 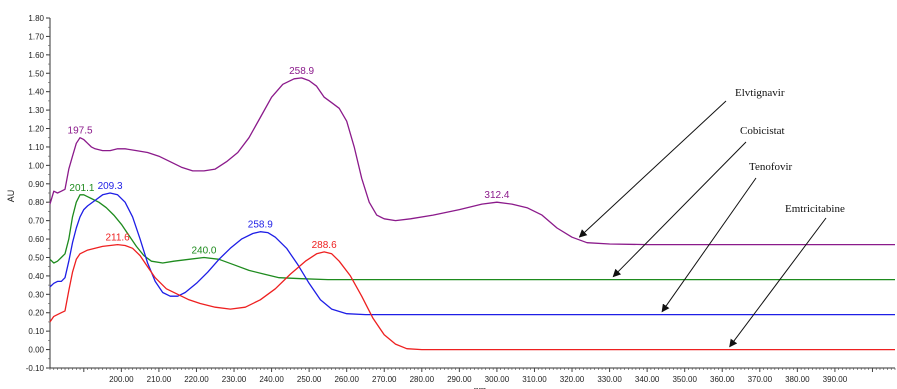 What do you see at coordinates (36, 129) in the screenshot?
I see `y-tick-label: 1.20` at bounding box center [36, 129].